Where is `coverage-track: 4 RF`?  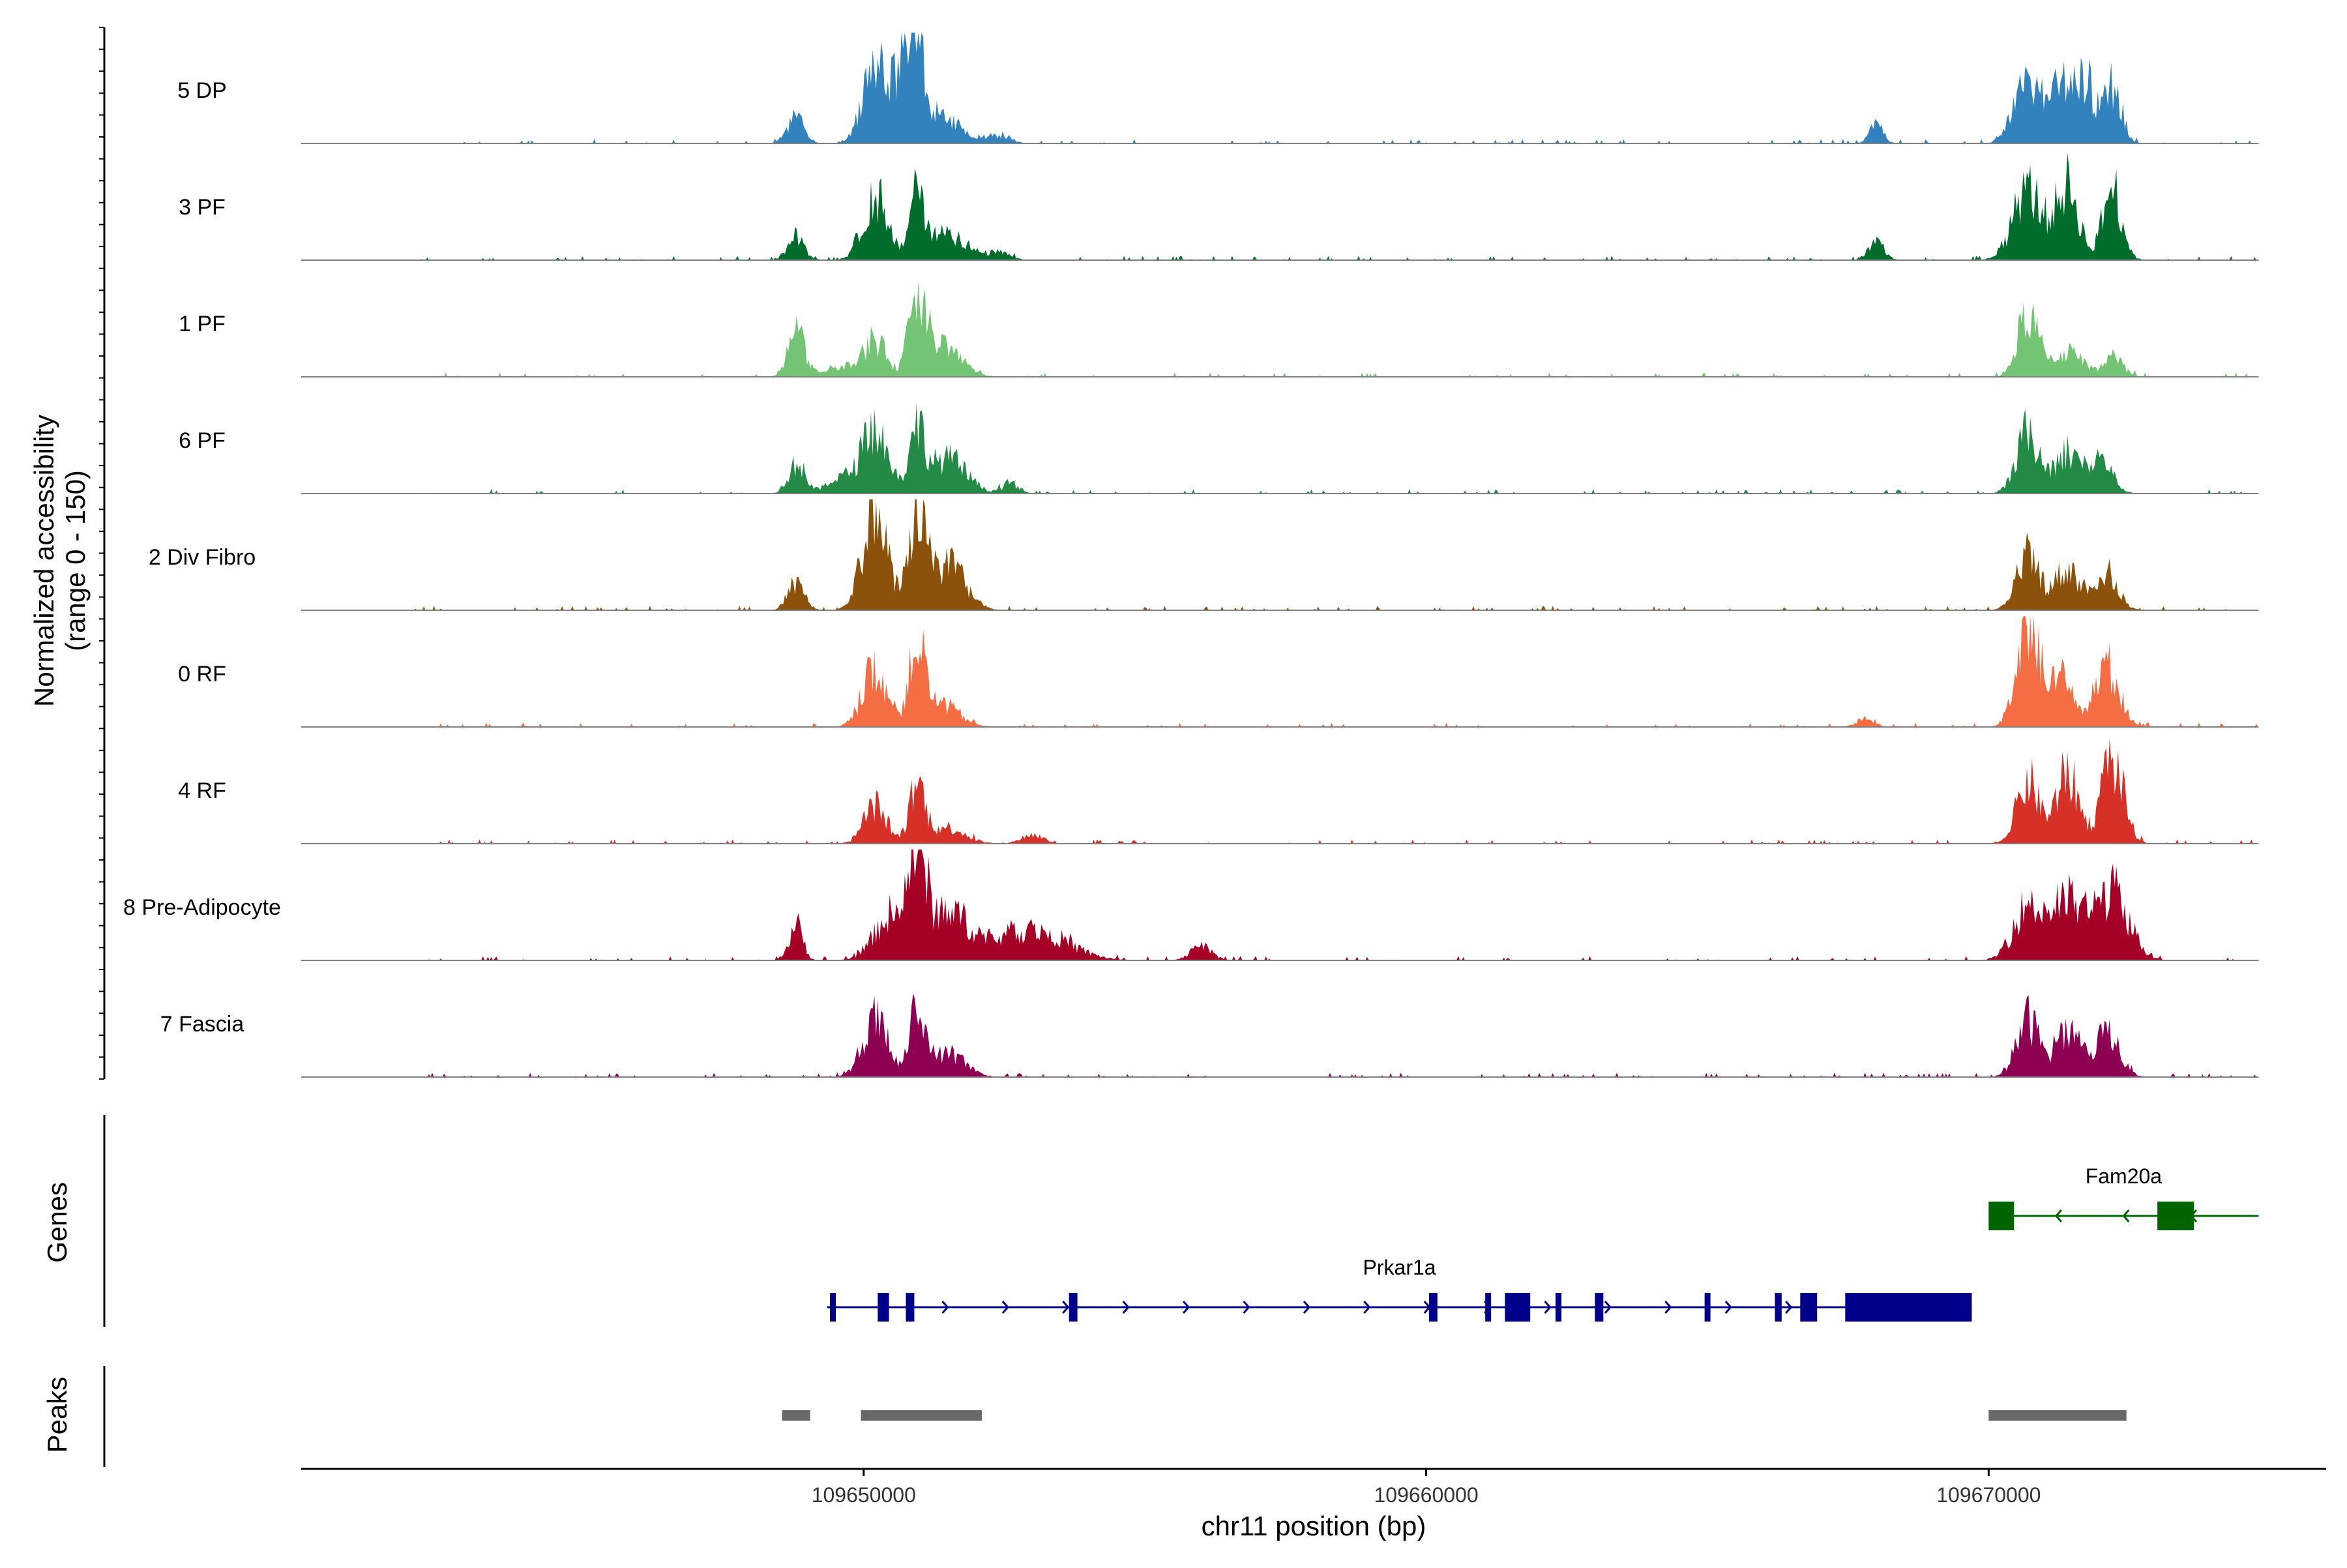
coverage-track: 4 RF is located at coordinates (1218, 791).